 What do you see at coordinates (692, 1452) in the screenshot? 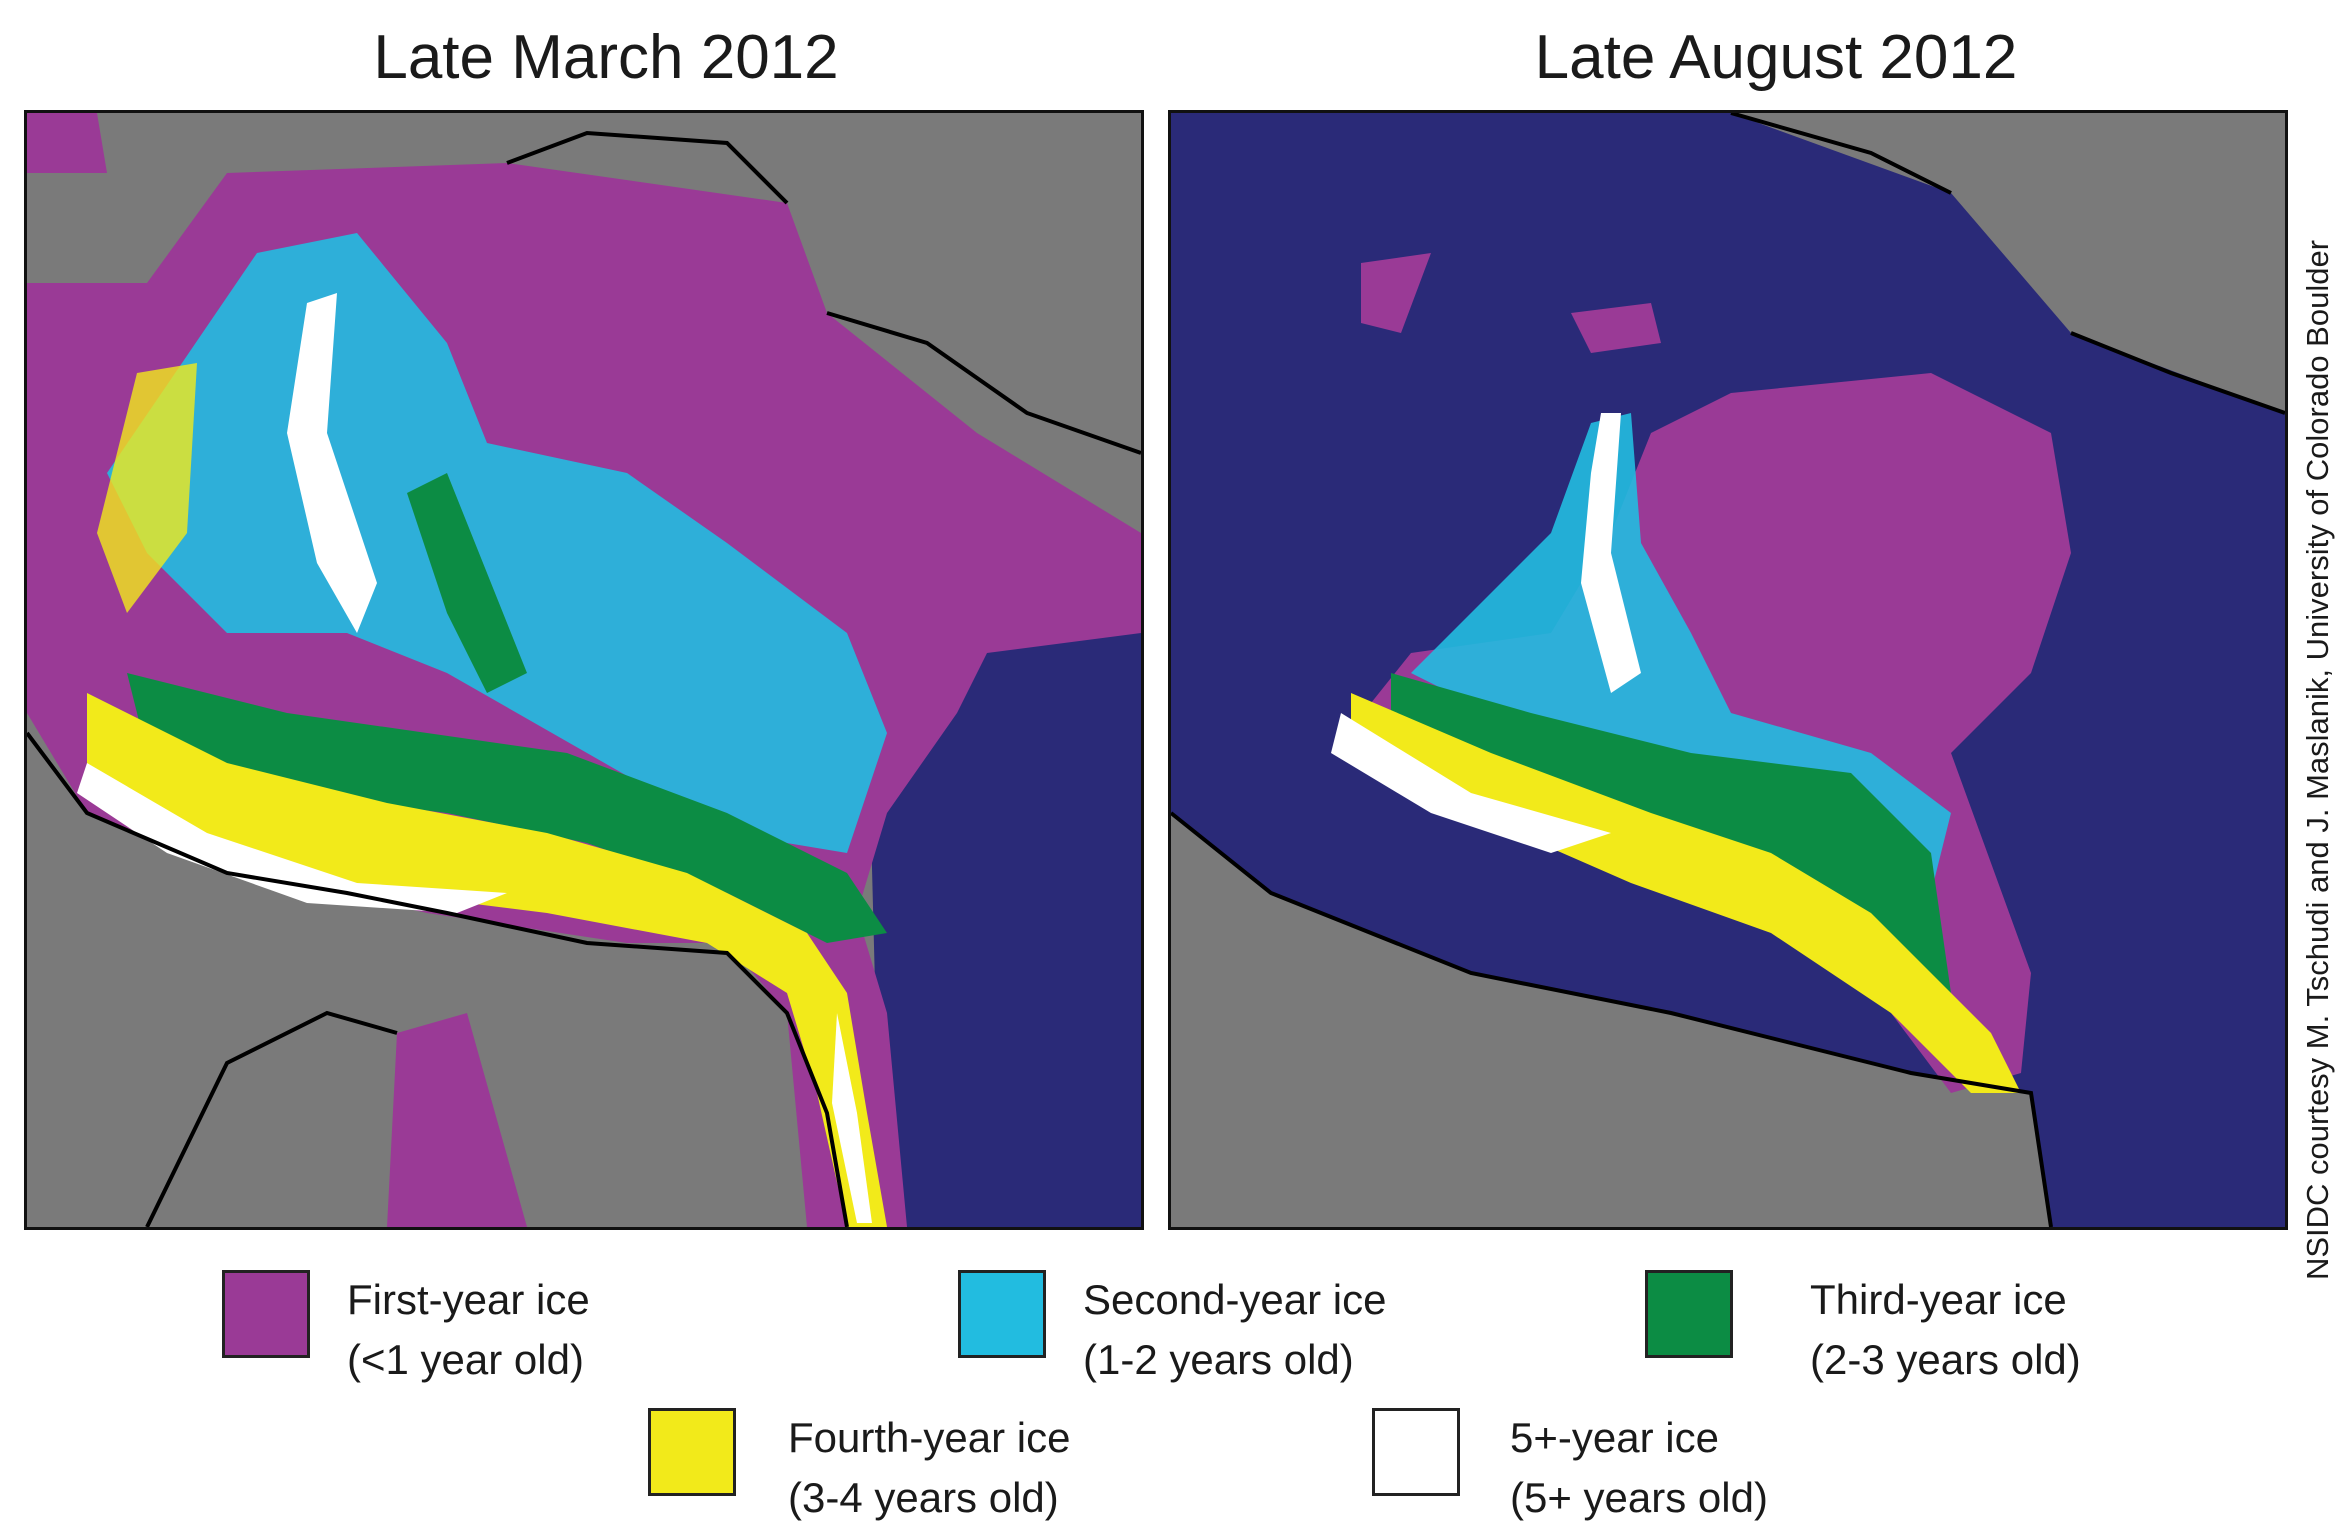
I see `legend-swatch-fourth-year` at bounding box center [692, 1452].